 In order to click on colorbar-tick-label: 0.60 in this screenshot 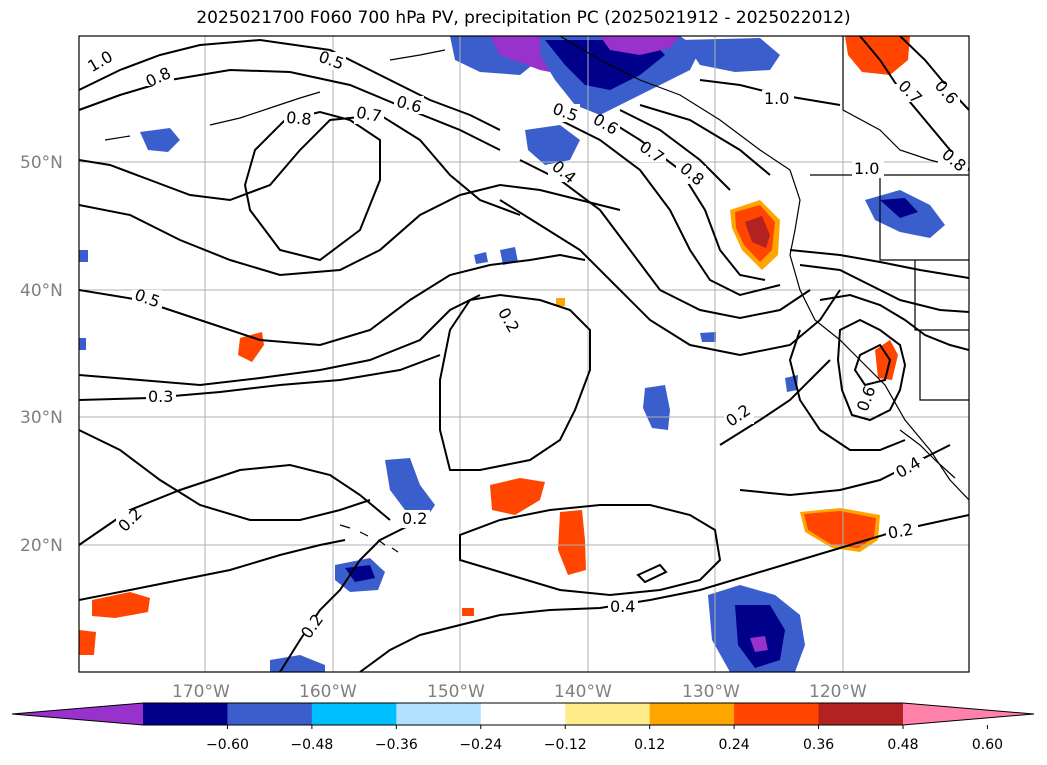, I will do `click(987, 745)`.